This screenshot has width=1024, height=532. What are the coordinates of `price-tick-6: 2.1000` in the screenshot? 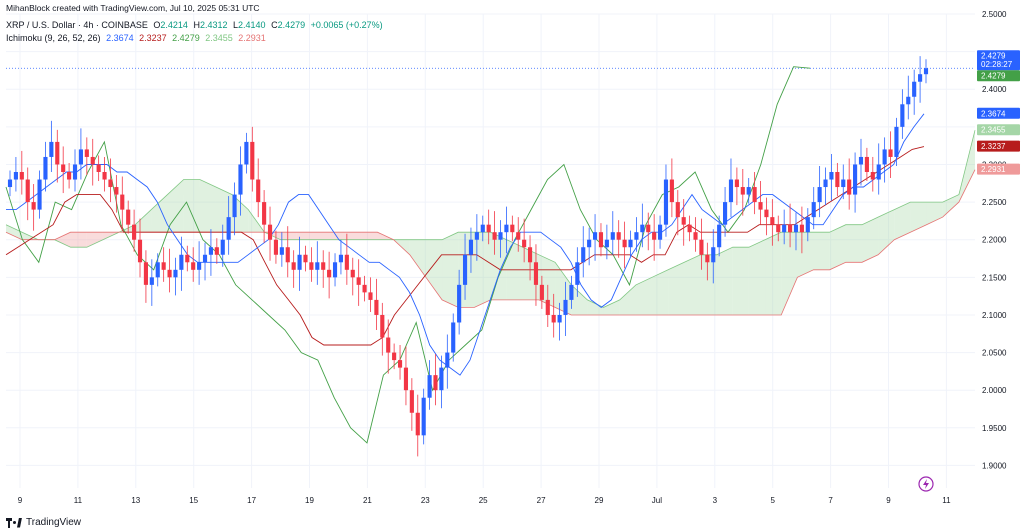 It's located at (994, 315).